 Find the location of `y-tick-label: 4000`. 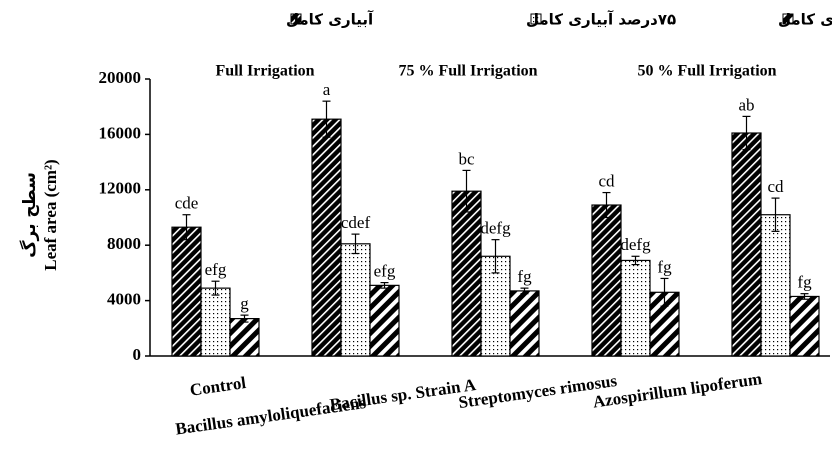

y-tick-label: 4000 is located at coordinates (124, 299).